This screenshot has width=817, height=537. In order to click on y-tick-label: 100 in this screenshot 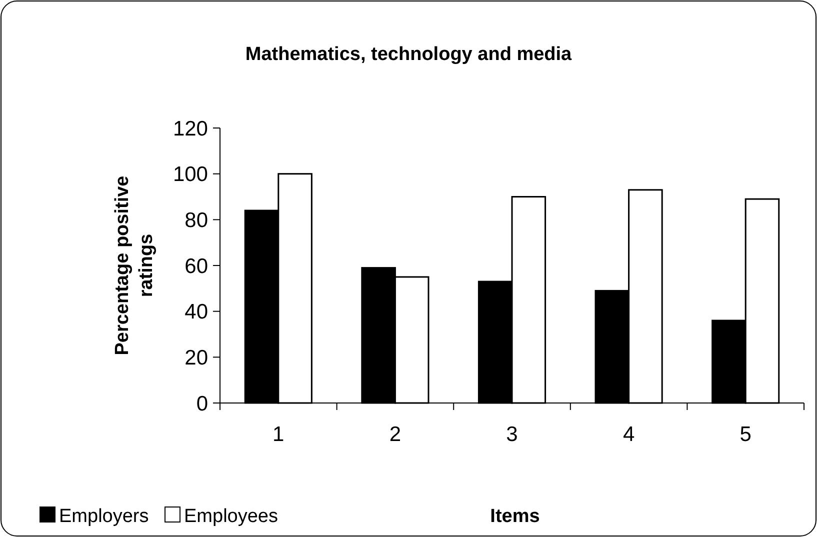, I will do `click(190, 174)`.